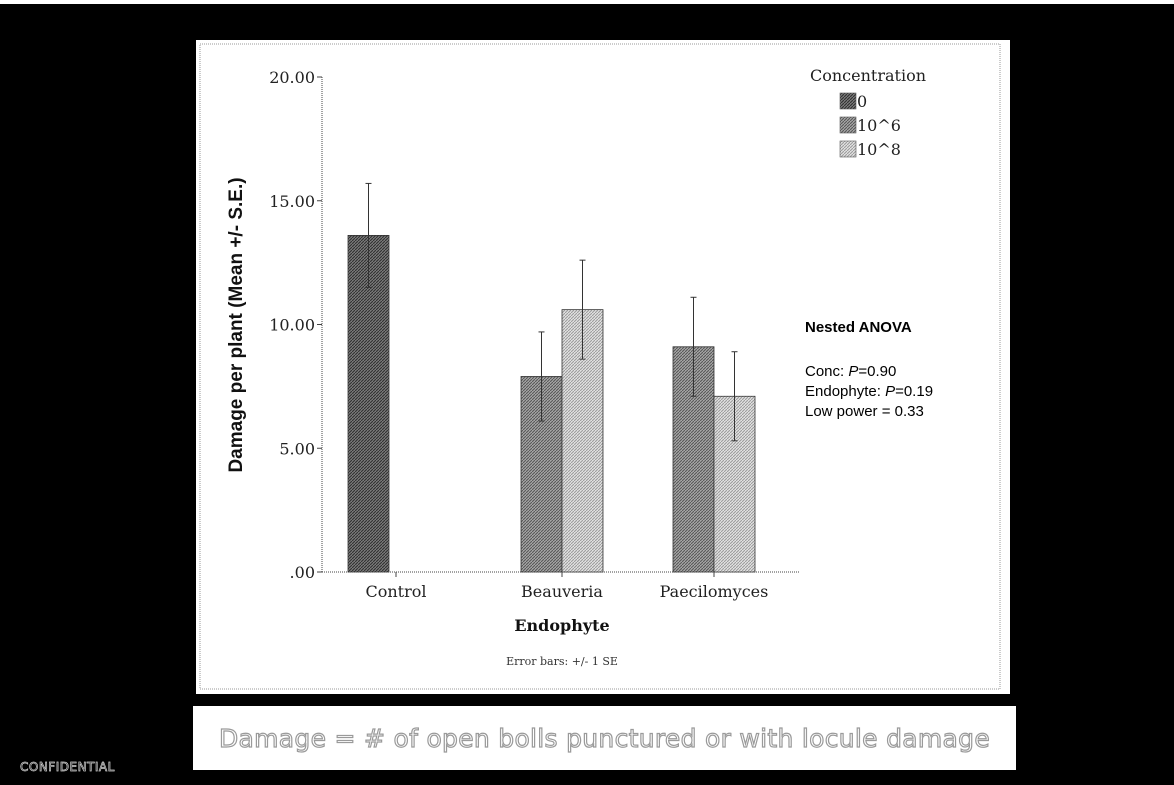 This screenshot has height=785, width=1174. I want to click on bar-paecilomyces-10e8, so click(734, 484).